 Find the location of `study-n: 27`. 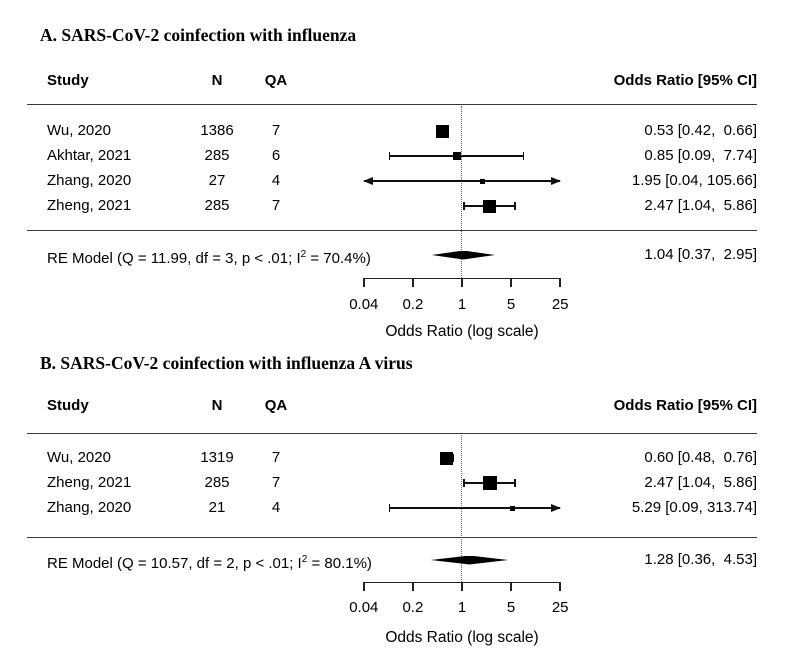

study-n: 27 is located at coordinates (217, 180).